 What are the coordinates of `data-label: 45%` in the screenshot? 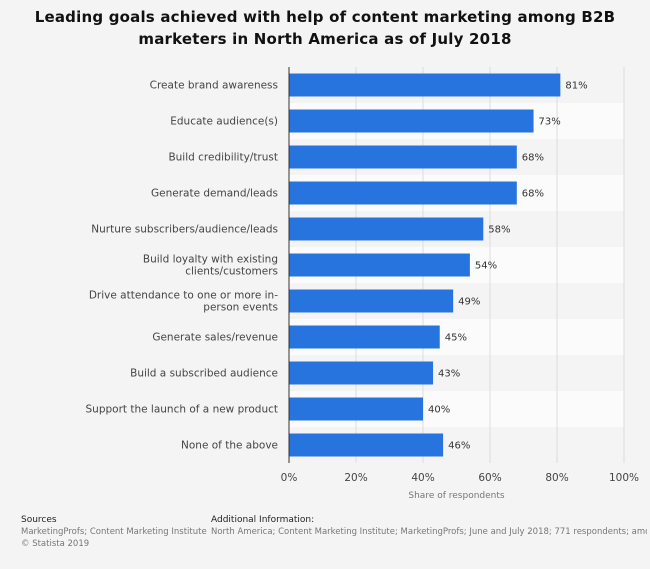 It's located at (456, 338).